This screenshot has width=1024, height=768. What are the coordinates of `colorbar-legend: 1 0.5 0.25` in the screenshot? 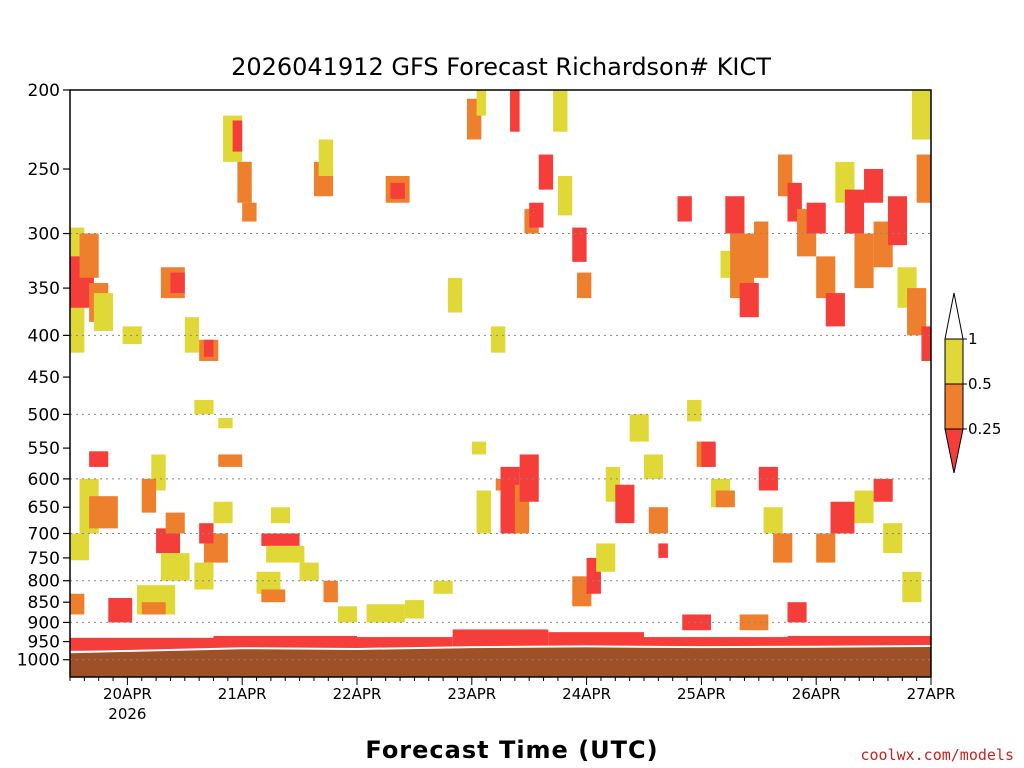 It's located at (972, 383).